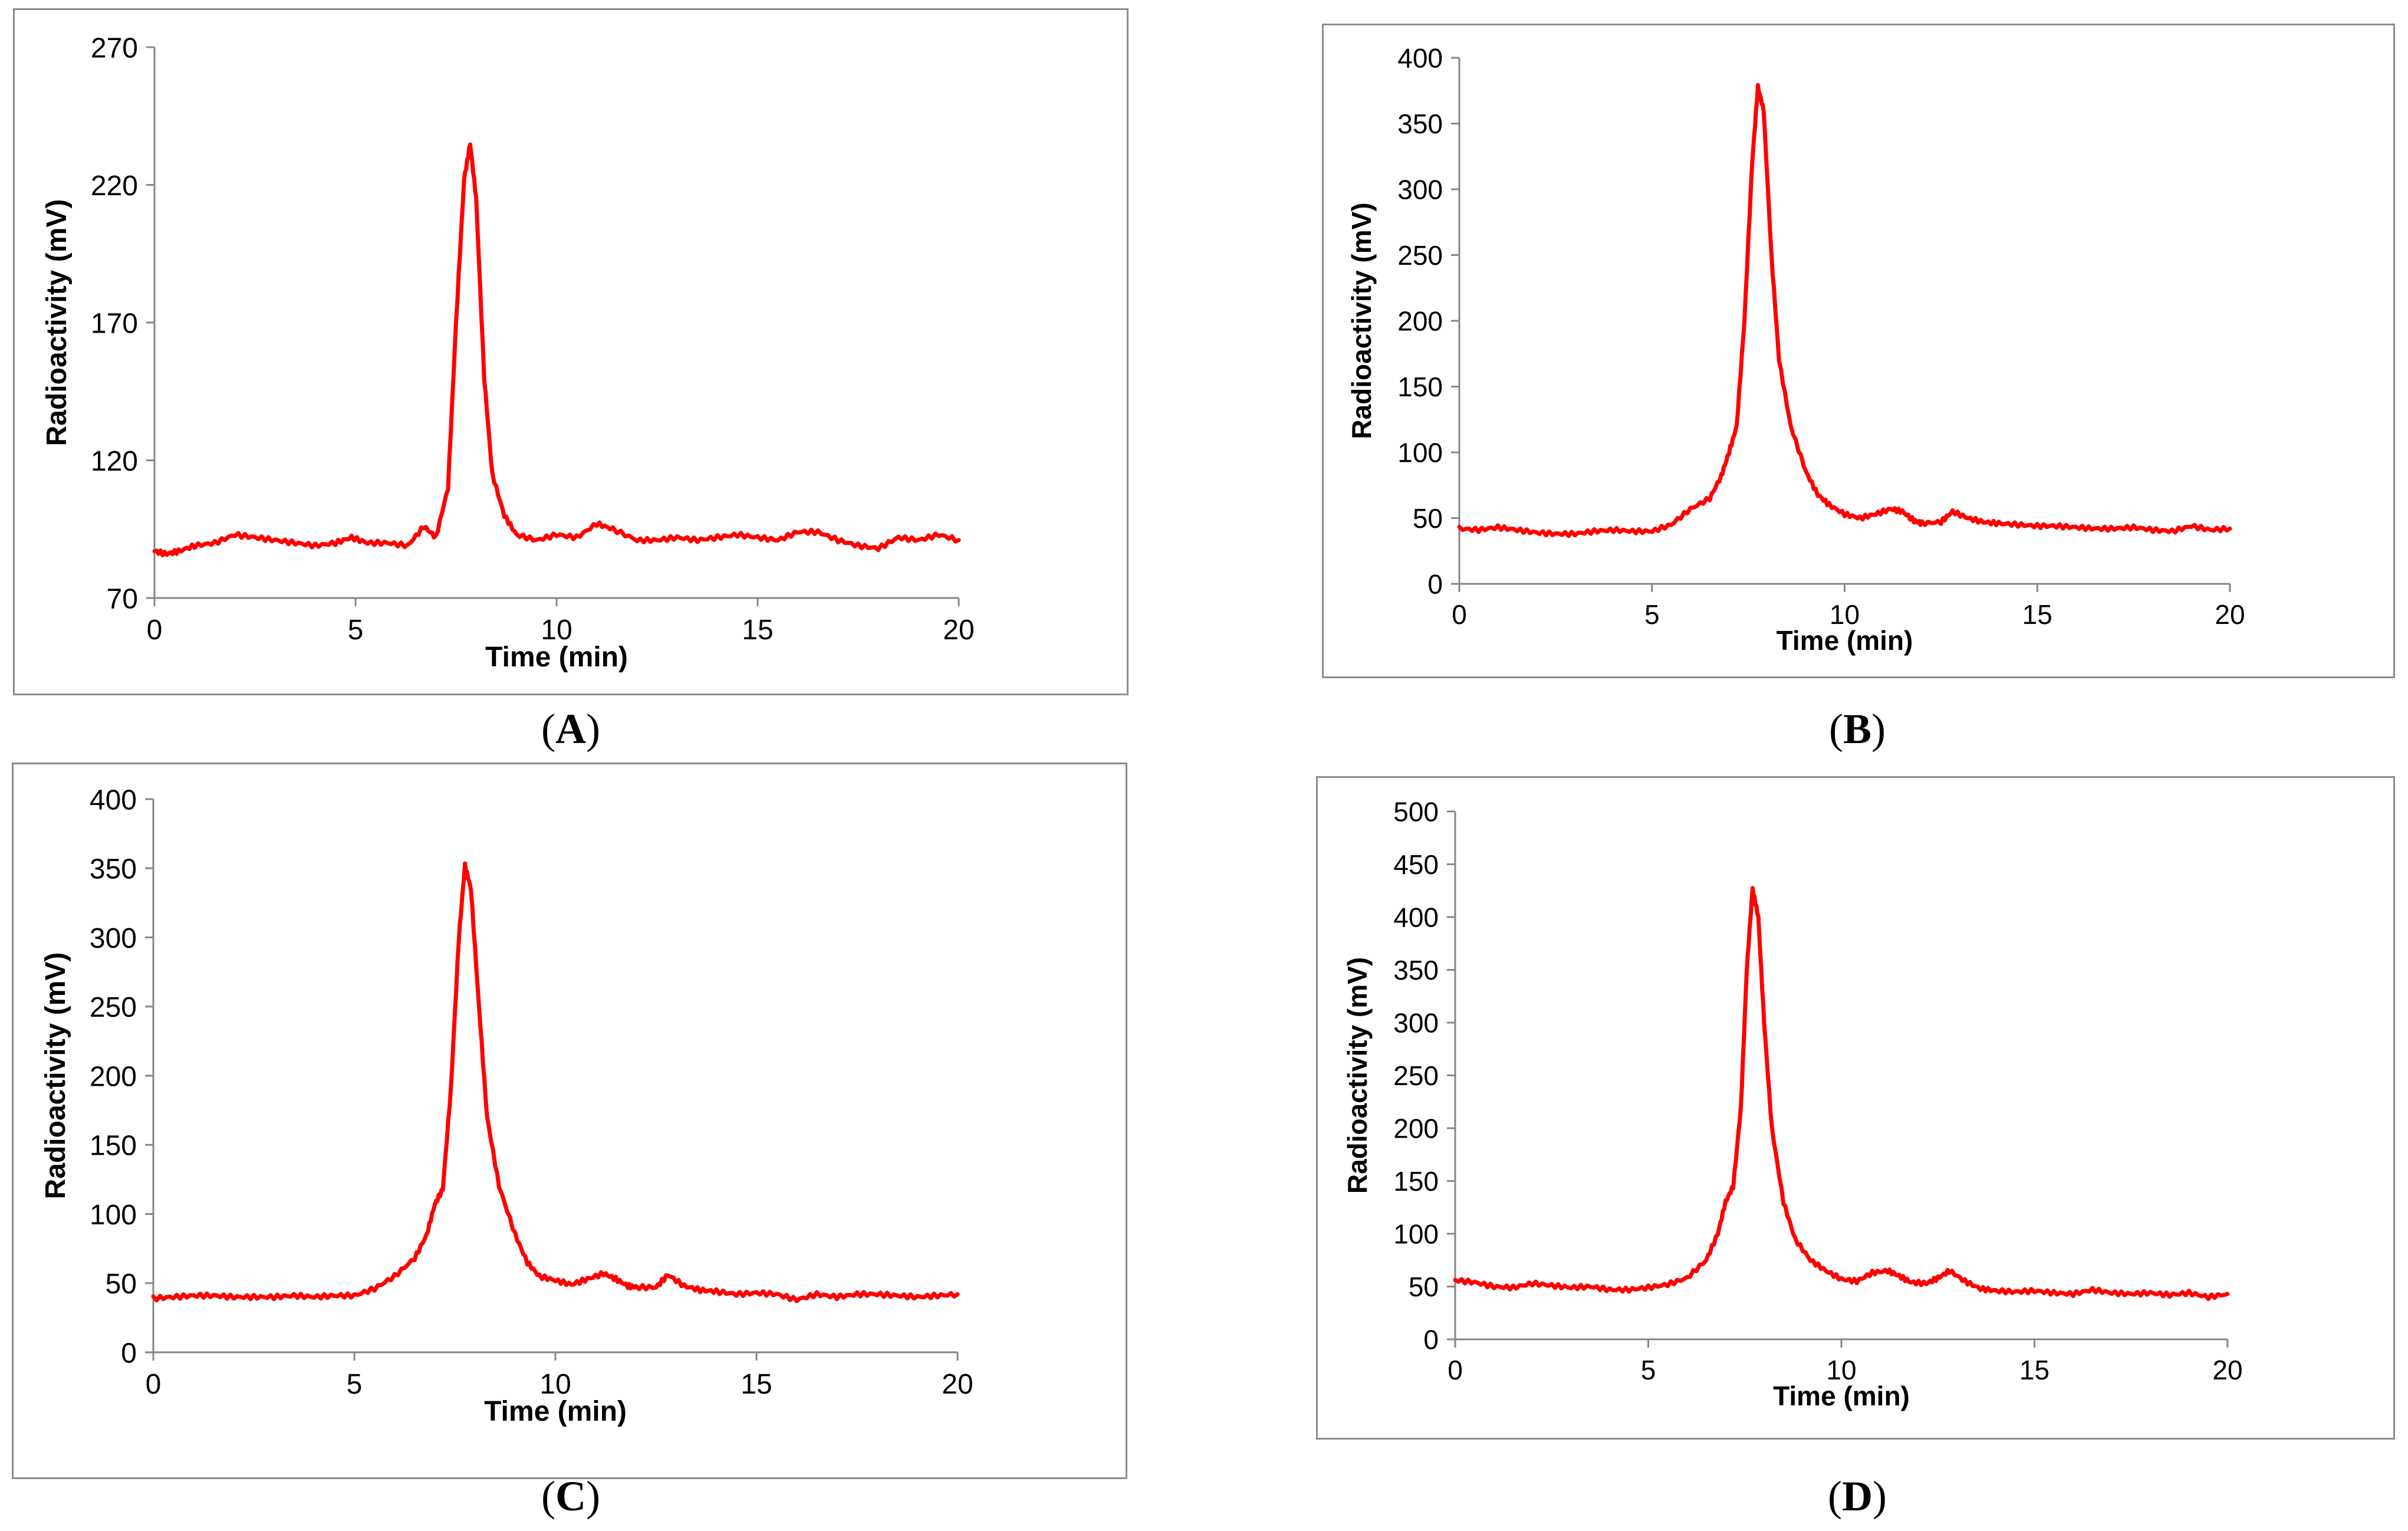 This screenshot has width=2408, height=1531. What do you see at coordinates (122, 599) in the screenshot?
I see `y-tick-label: 70` at bounding box center [122, 599].